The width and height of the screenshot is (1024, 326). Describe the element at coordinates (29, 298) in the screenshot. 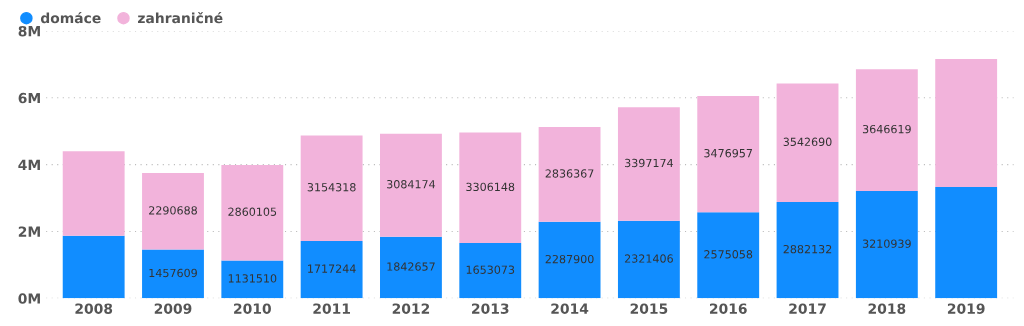

I see `y-tick-label: 0M` at that location.